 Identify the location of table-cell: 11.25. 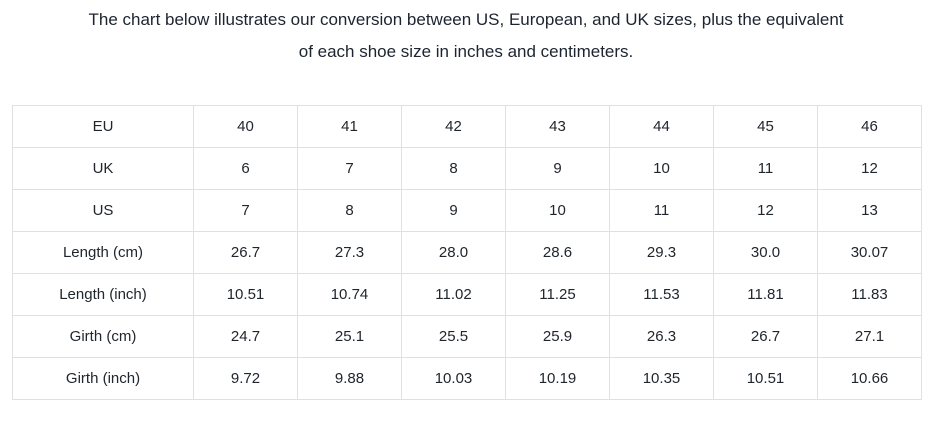
(557, 294).